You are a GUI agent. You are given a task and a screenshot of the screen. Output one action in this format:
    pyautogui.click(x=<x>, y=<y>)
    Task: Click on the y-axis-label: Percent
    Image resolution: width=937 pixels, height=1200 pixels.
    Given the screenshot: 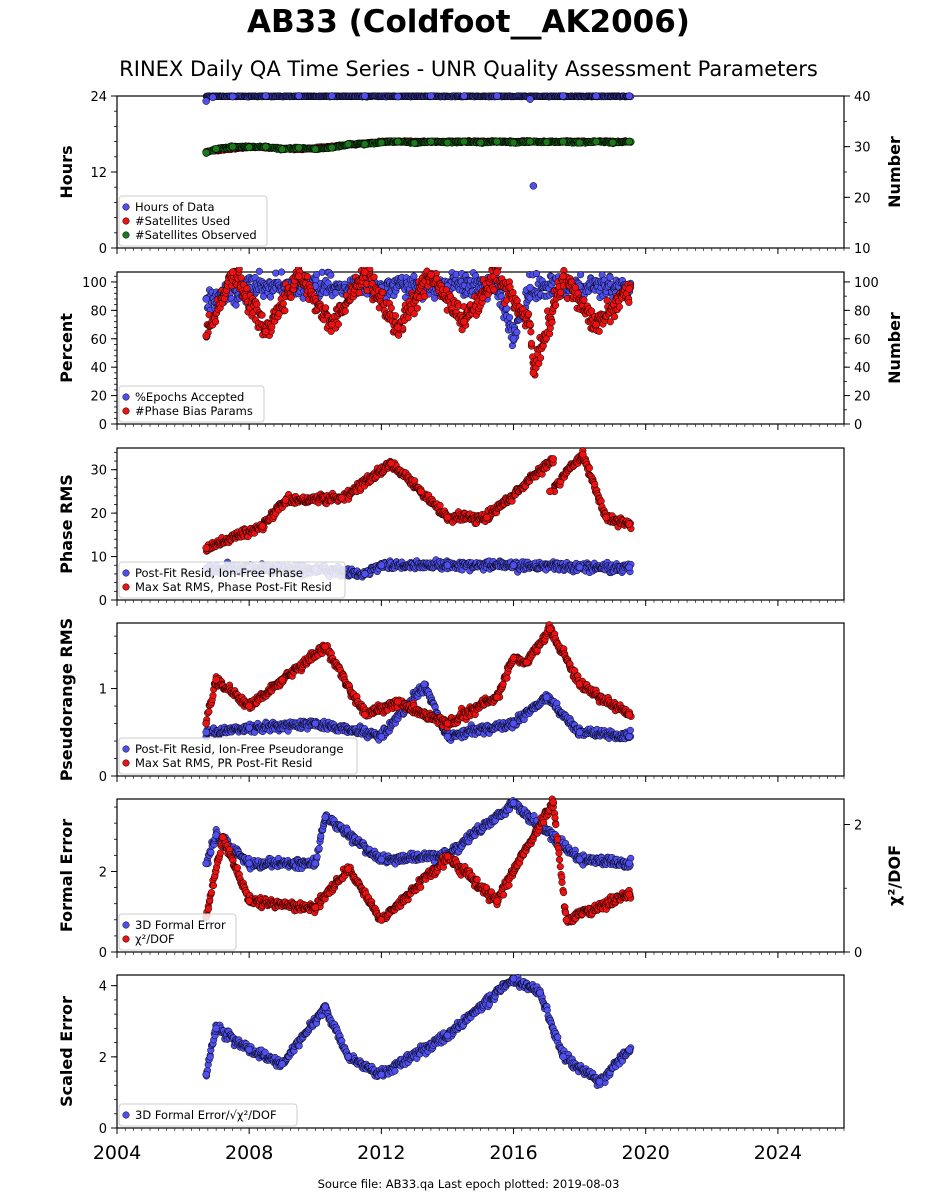 What is the action you would take?
    pyautogui.click(x=66, y=348)
    